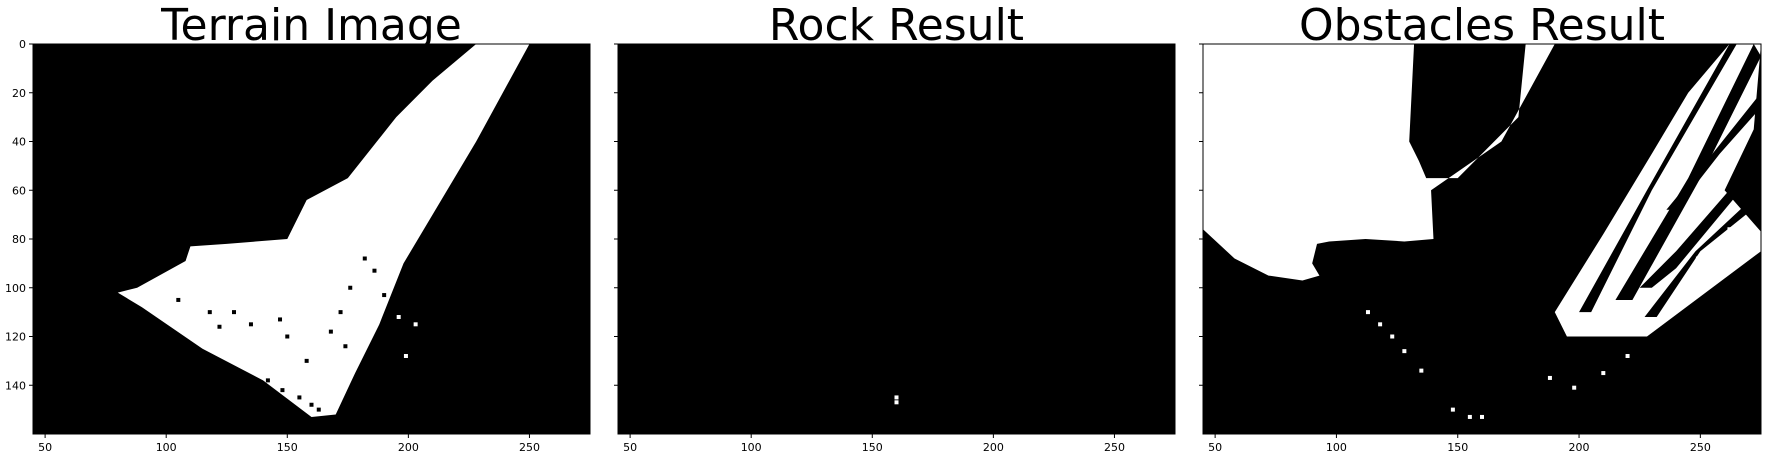 The width and height of the screenshot is (1771, 457). What do you see at coordinates (1379, 162) in the screenshot?
I see `upper-left-obstacle` at bounding box center [1379, 162].